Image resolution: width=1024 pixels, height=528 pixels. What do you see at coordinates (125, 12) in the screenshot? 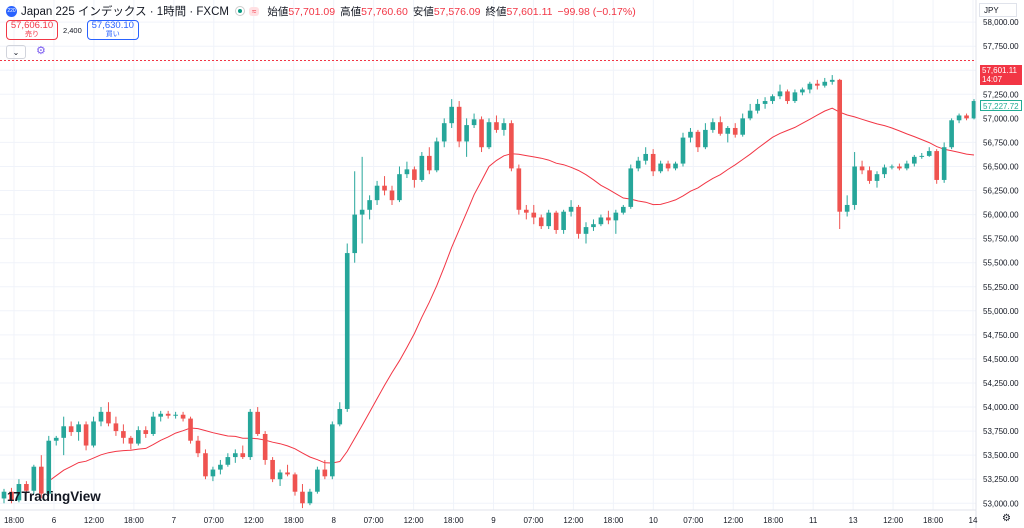
I see `symbol-title: Japan 225 インデックス · 1時間 · FXCM` at bounding box center [125, 12].